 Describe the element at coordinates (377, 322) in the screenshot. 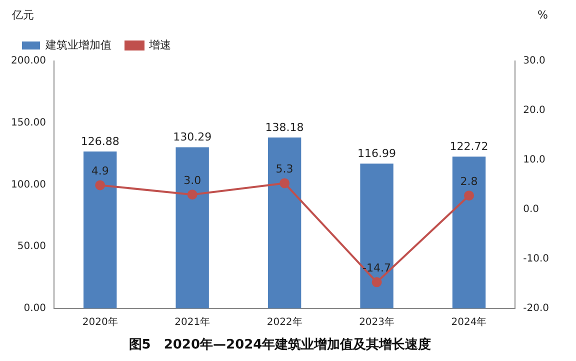

I see `x-tick-label: 2023年` at that location.